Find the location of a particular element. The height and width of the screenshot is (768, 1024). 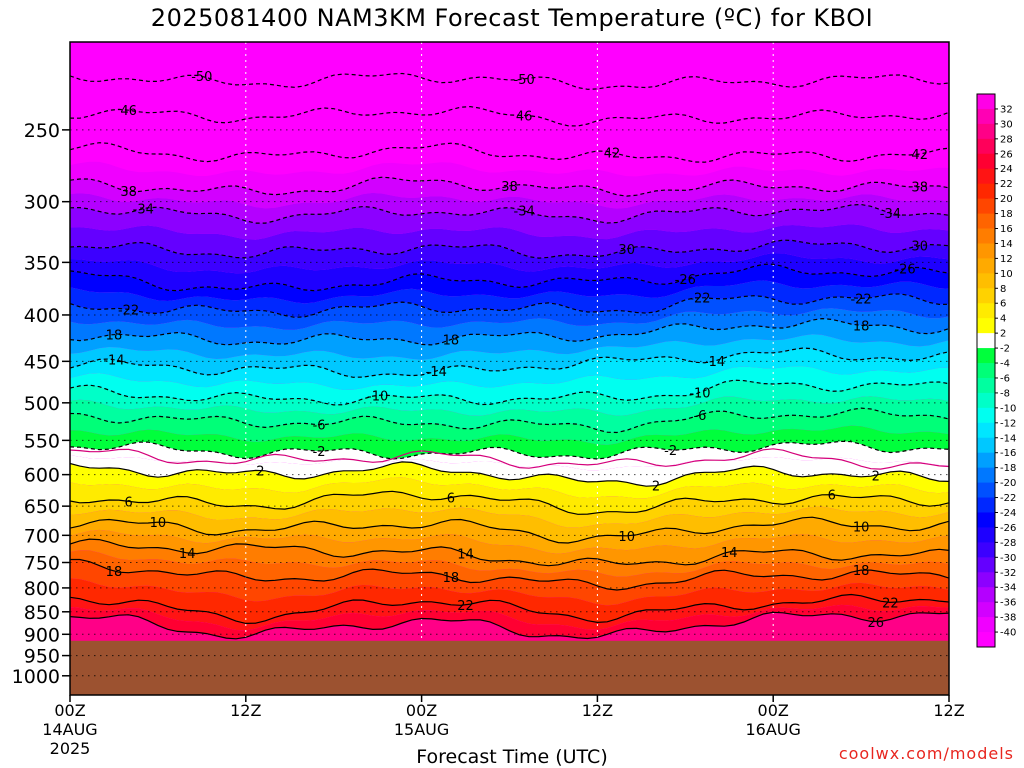

legend-label: -10 is located at coordinates (1008, 408).